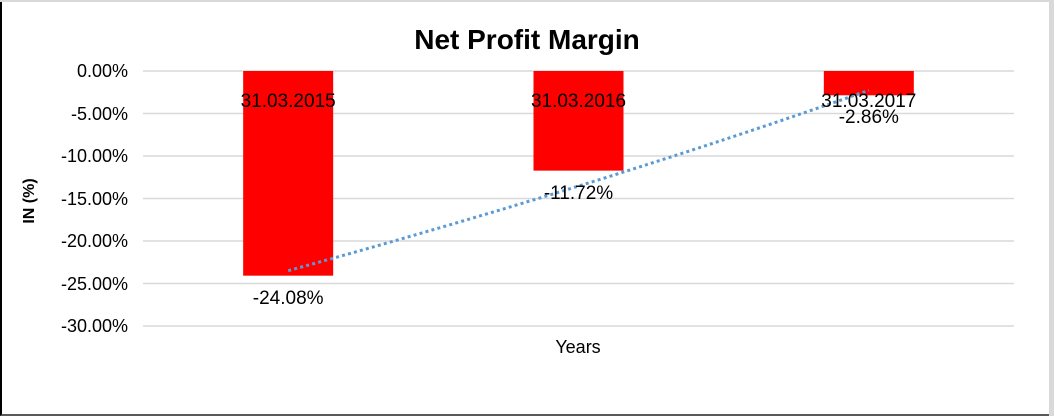 This screenshot has width=1054, height=416. What do you see at coordinates (288, 298) in the screenshot?
I see `data-label: -24.08%` at bounding box center [288, 298].